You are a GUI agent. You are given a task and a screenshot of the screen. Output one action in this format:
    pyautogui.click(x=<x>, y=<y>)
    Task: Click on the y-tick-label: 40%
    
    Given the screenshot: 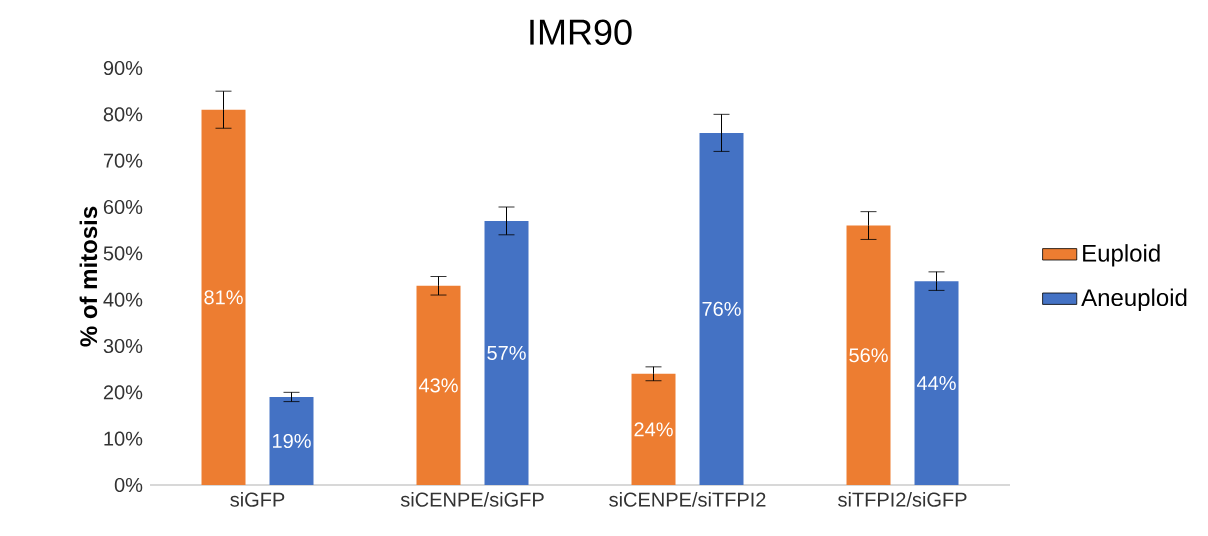 What is the action you would take?
    pyautogui.click(x=123, y=299)
    